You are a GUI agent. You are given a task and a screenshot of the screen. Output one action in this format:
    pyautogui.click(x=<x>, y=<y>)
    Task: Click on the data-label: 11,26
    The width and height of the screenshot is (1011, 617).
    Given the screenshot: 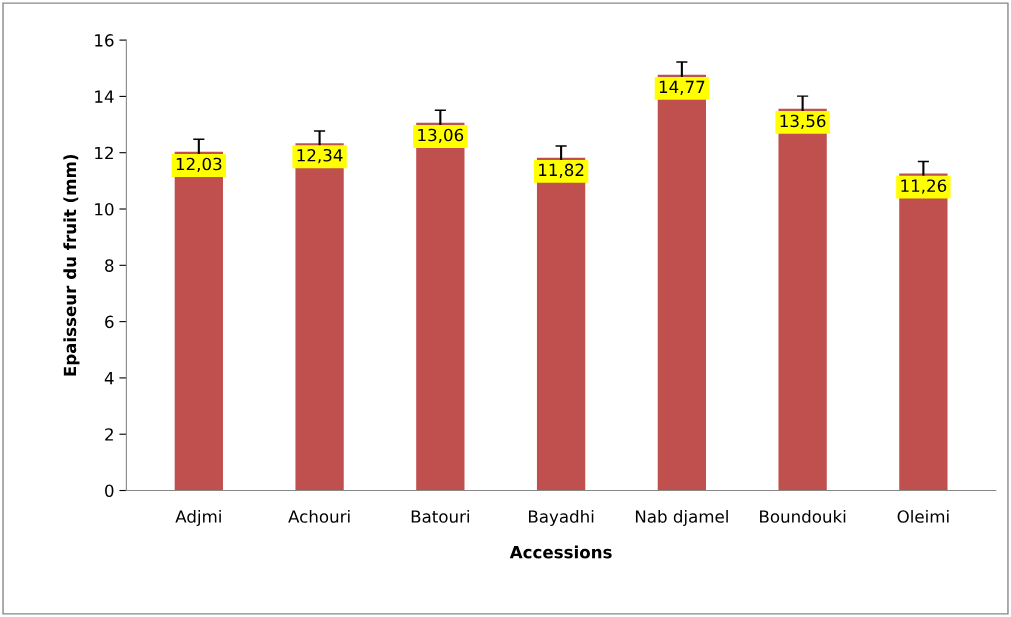 What is the action you would take?
    pyautogui.click(x=924, y=186)
    